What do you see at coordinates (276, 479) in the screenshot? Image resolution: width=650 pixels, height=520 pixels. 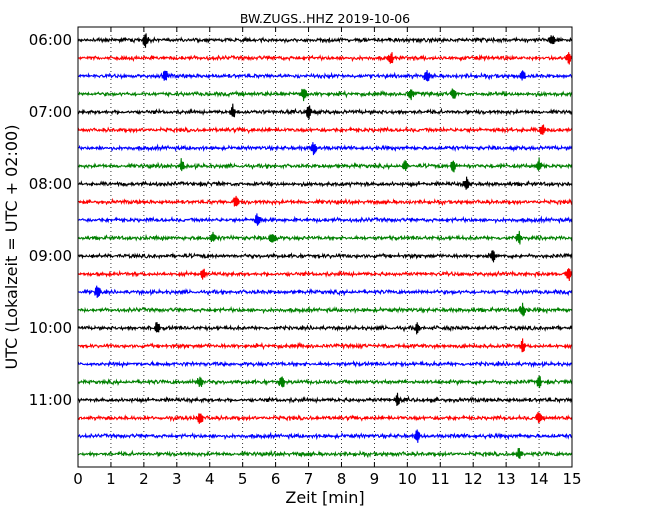 I see `x-tick-label: 6` at bounding box center [276, 479].